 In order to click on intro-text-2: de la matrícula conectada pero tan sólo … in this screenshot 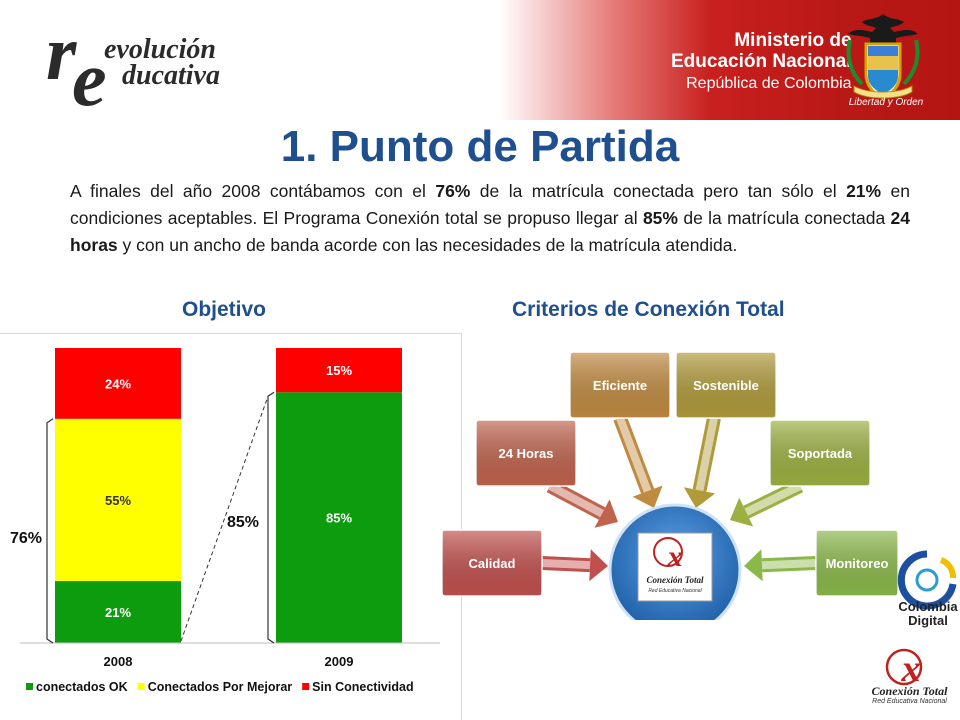, I will do `click(658, 191)`.